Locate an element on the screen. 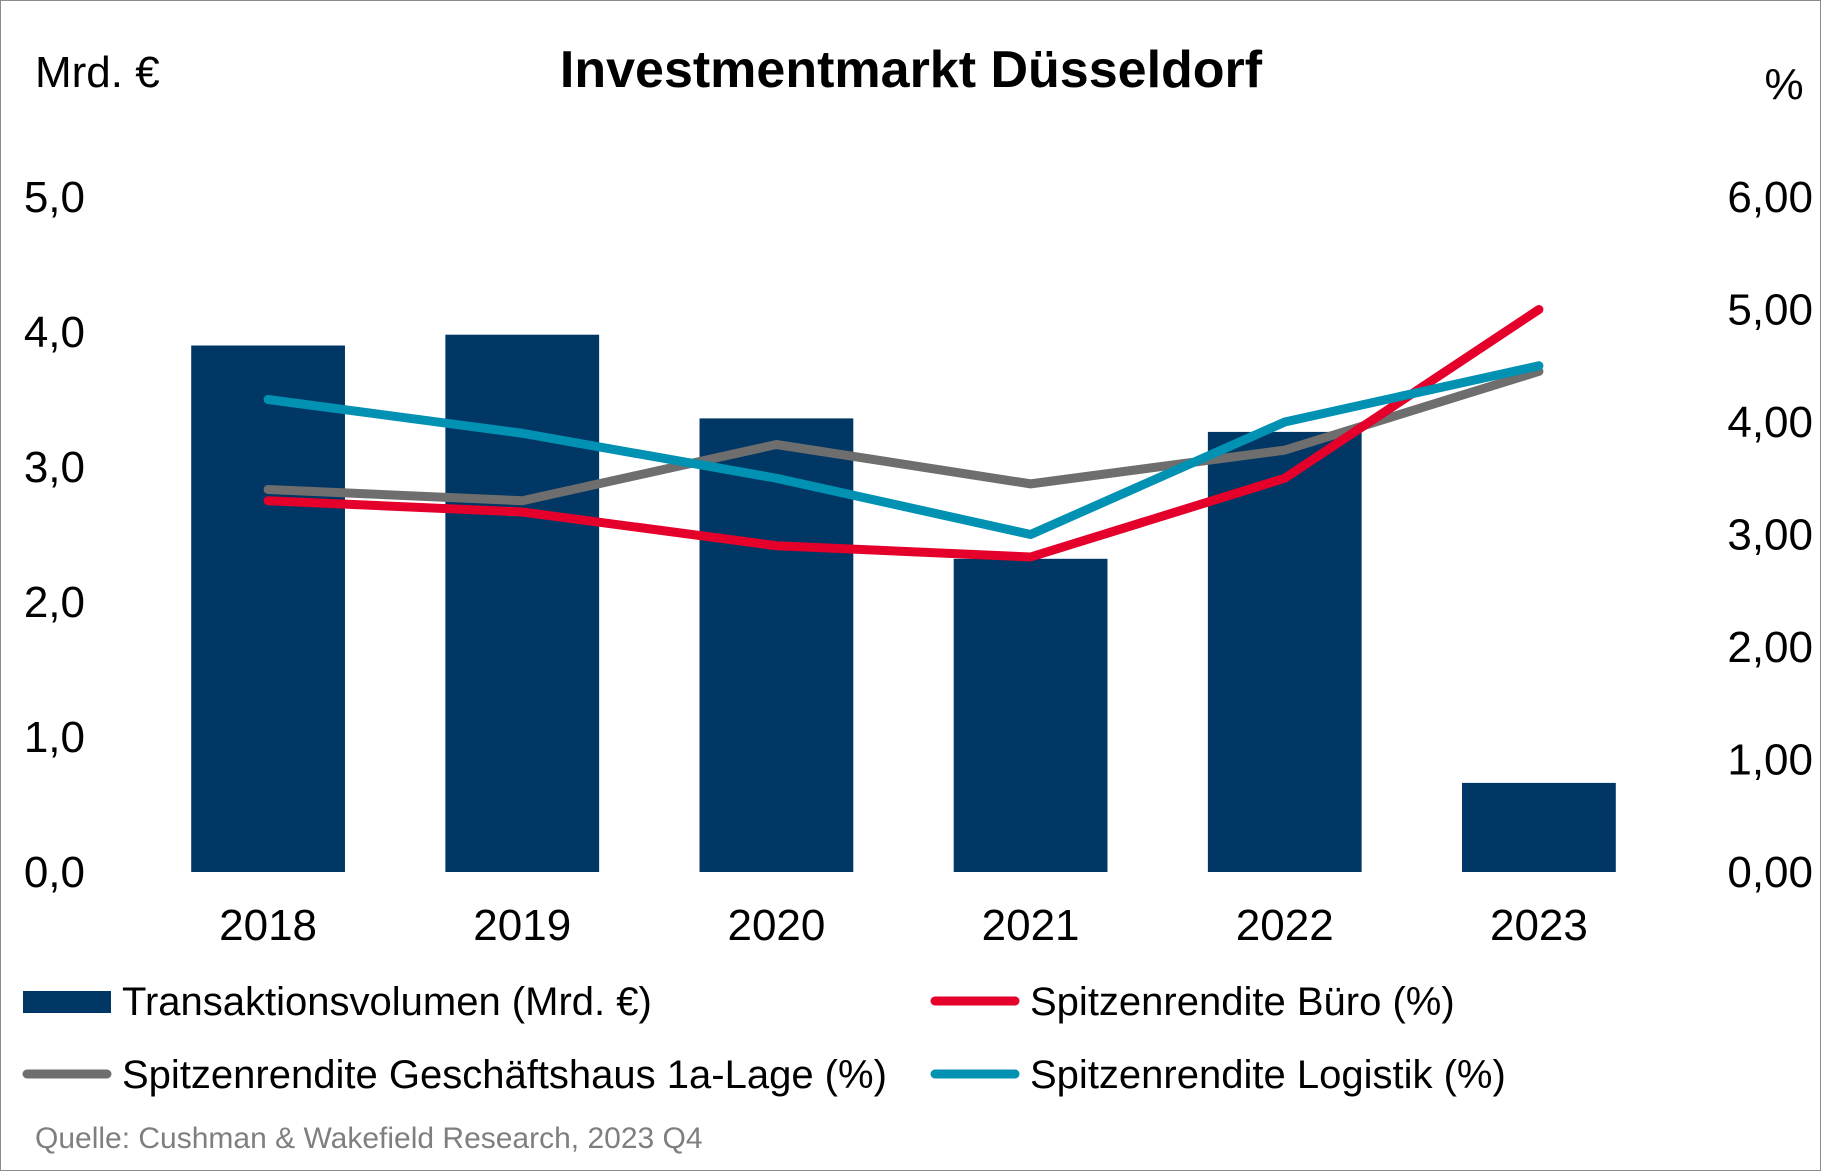 Image resolution: width=1821 pixels, height=1172 pixels. line-spitzenrendite-geschaeftshaus is located at coordinates (903, 436).